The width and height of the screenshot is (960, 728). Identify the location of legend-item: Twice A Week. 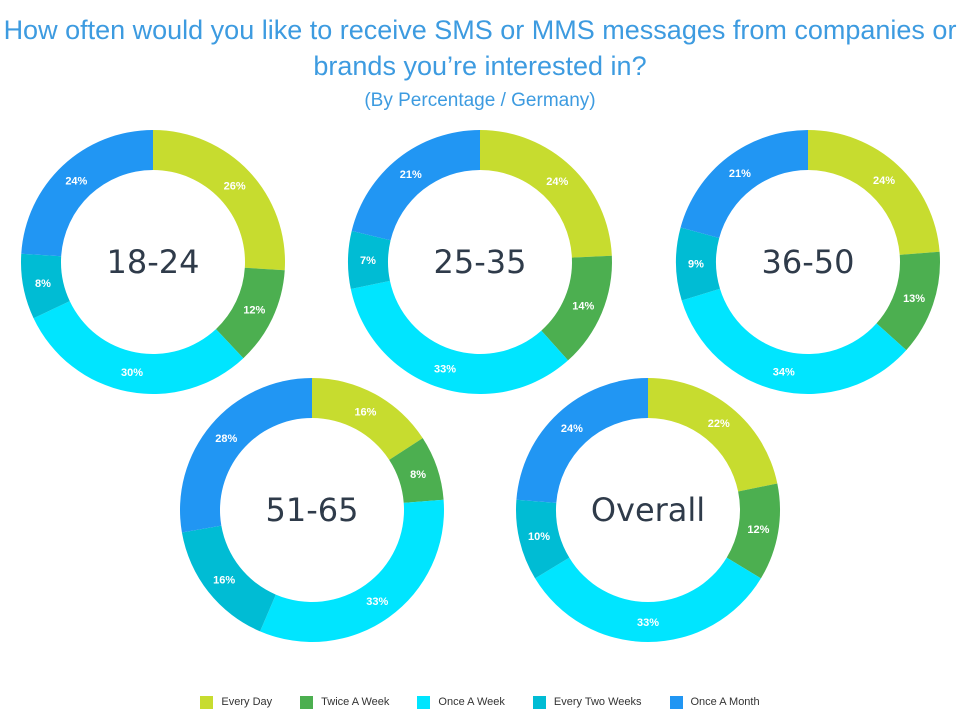
(345, 702).